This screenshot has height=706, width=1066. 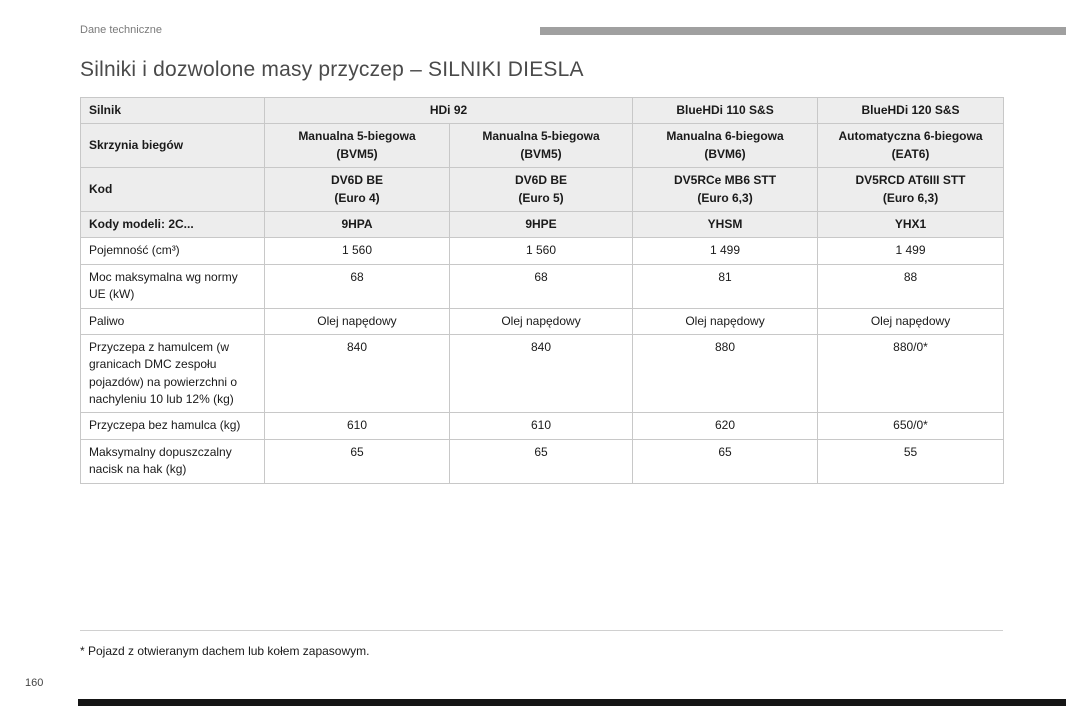 What do you see at coordinates (357, 224) in the screenshot?
I see `spec-cell: 9HPA` at bounding box center [357, 224].